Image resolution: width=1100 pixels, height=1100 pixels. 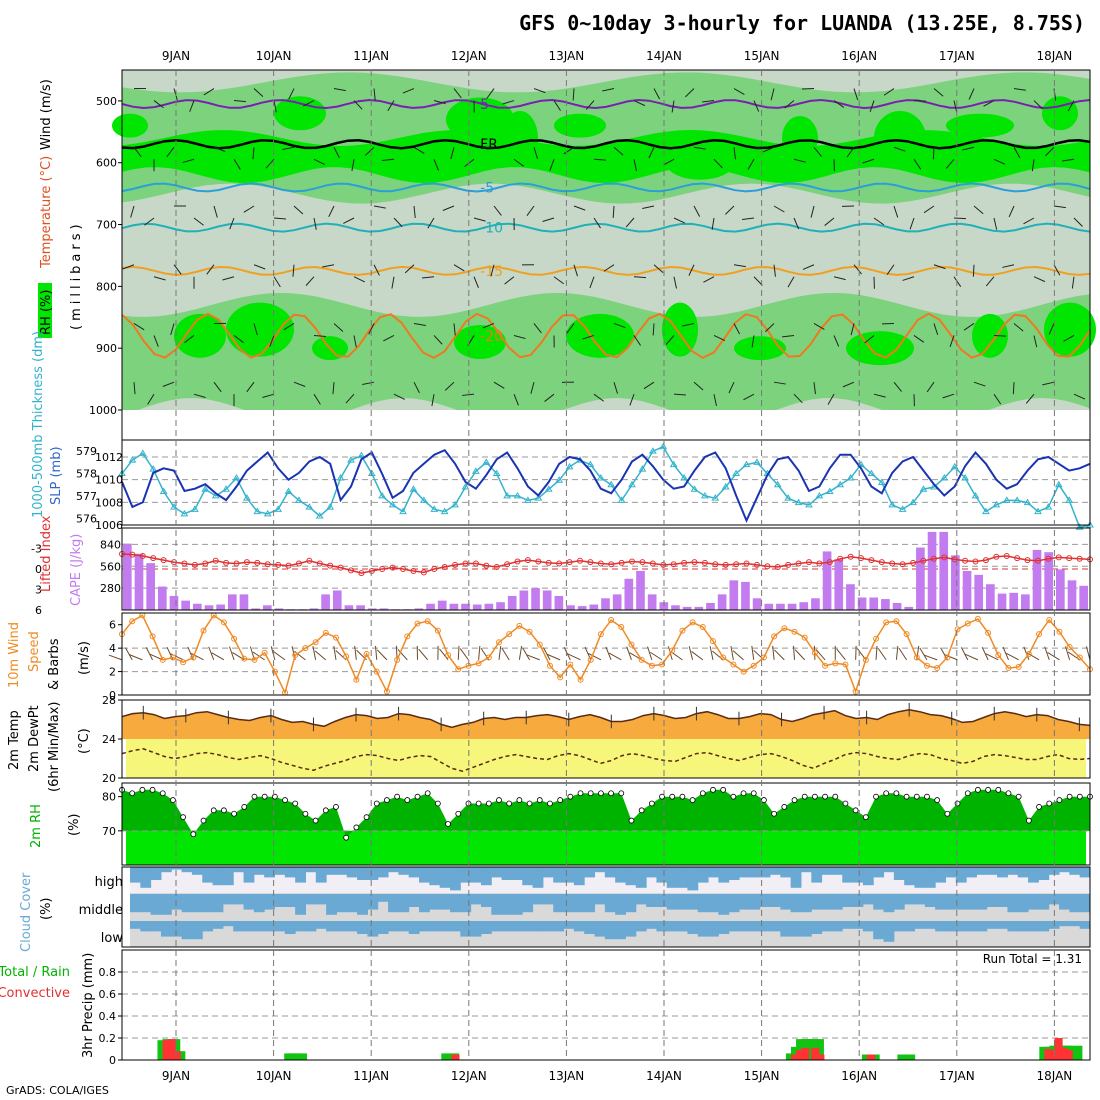 What do you see at coordinates (61, 560) in the screenshot?
I see `cape-labels: Lifted Index CAPE (J/kg)` at bounding box center [61, 560].